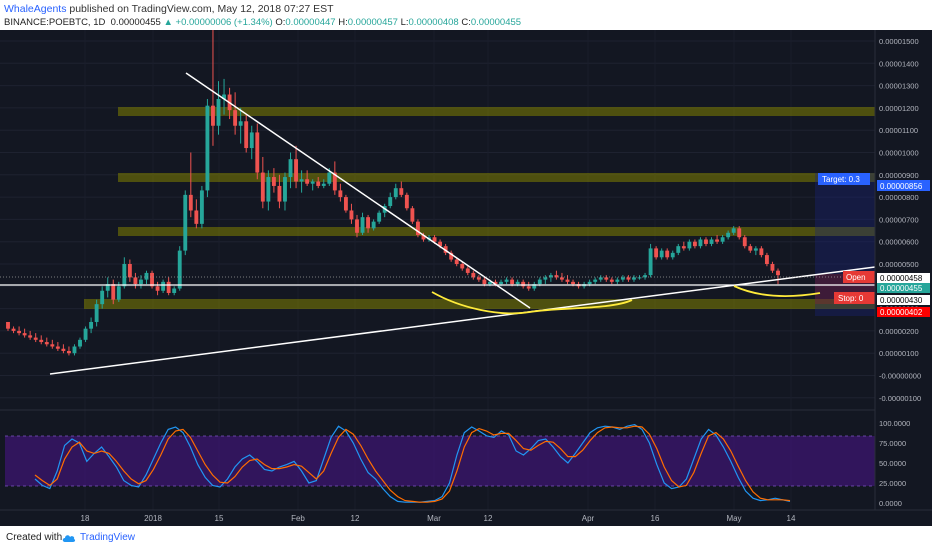 This screenshot has height=550, width=932. What do you see at coordinates (890, 503) in the screenshot?
I see `oscillator-tick-label: 0.0000` at bounding box center [890, 503].